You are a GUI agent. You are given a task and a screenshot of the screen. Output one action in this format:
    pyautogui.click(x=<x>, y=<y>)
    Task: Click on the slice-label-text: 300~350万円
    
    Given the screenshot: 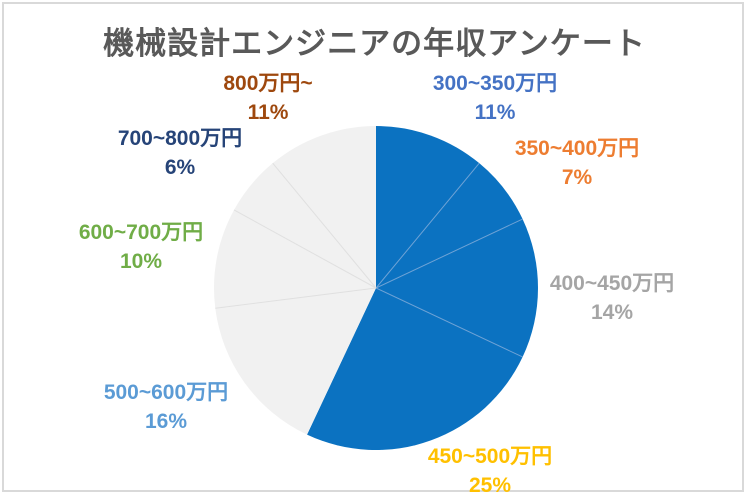 What is the action you would take?
    pyautogui.click(x=495, y=83)
    